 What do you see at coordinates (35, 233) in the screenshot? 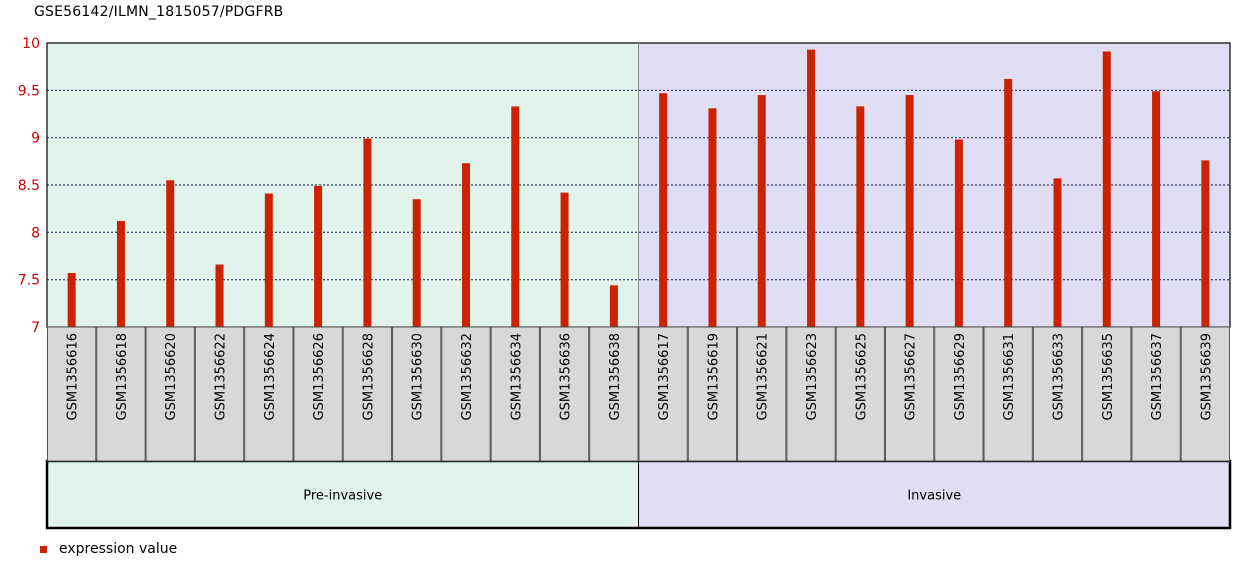
I see `y-tick-label: 8` at bounding box center [35, 233].